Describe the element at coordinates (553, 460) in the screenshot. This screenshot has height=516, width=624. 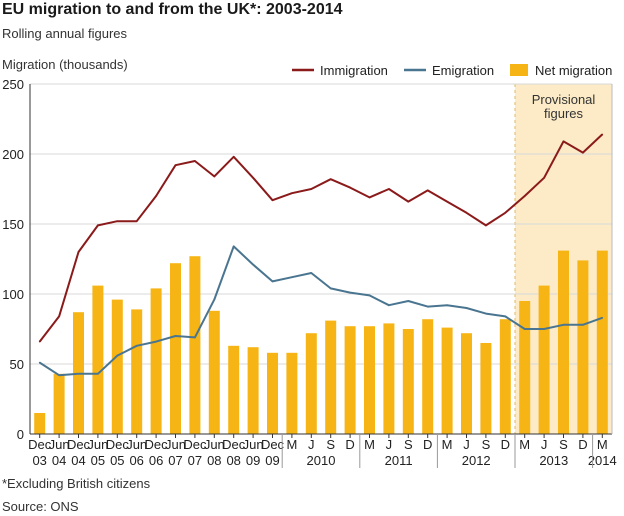
I see `x-year-group-label: 2013` at that location.